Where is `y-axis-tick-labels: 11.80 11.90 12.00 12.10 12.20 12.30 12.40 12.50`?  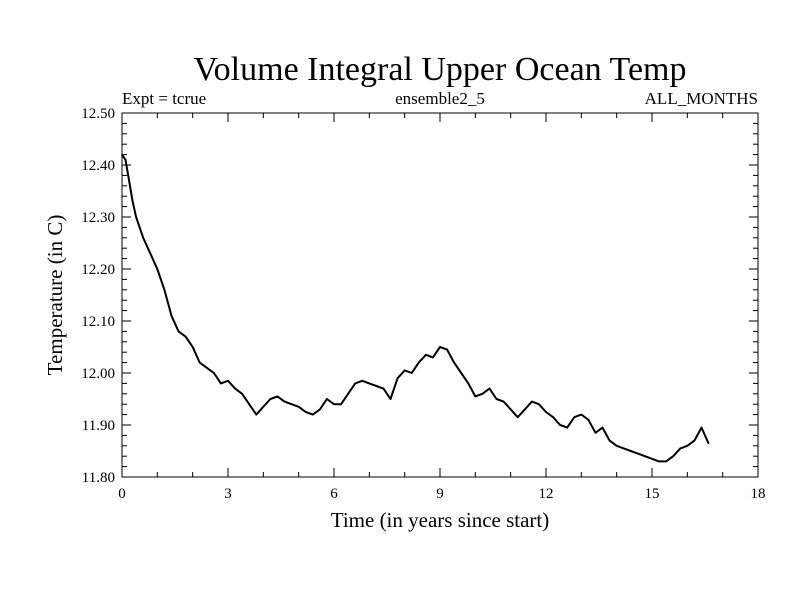 y-axis-tick-labels: 11.80 11.90 12.00 12.10 12.20 12.30 12.40 12.50 is located at coordinates (98, 296).